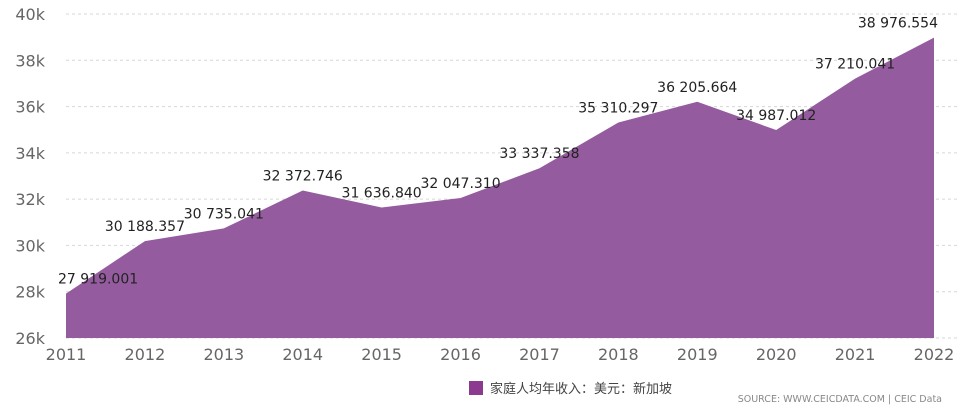 Image resolution: width=960 pixels, height=414 pixels. What do you see at coordinates (303, 177) in the screenshot?
I see `data-label-2014: 32 372.746` at bounding box center [303, 177].